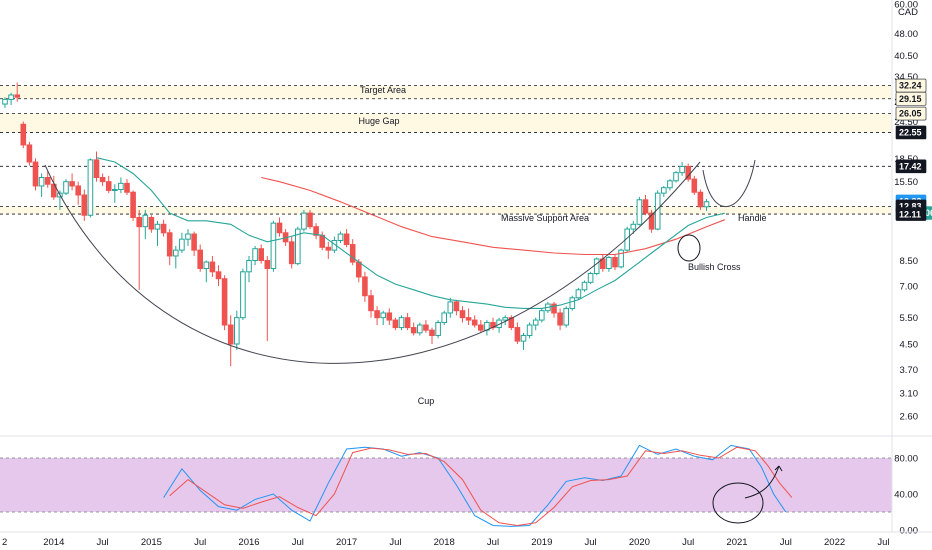 The width and height of the screenshot is (932, 550). I want to click on time-tick-label: 2017, so click(346, 542).